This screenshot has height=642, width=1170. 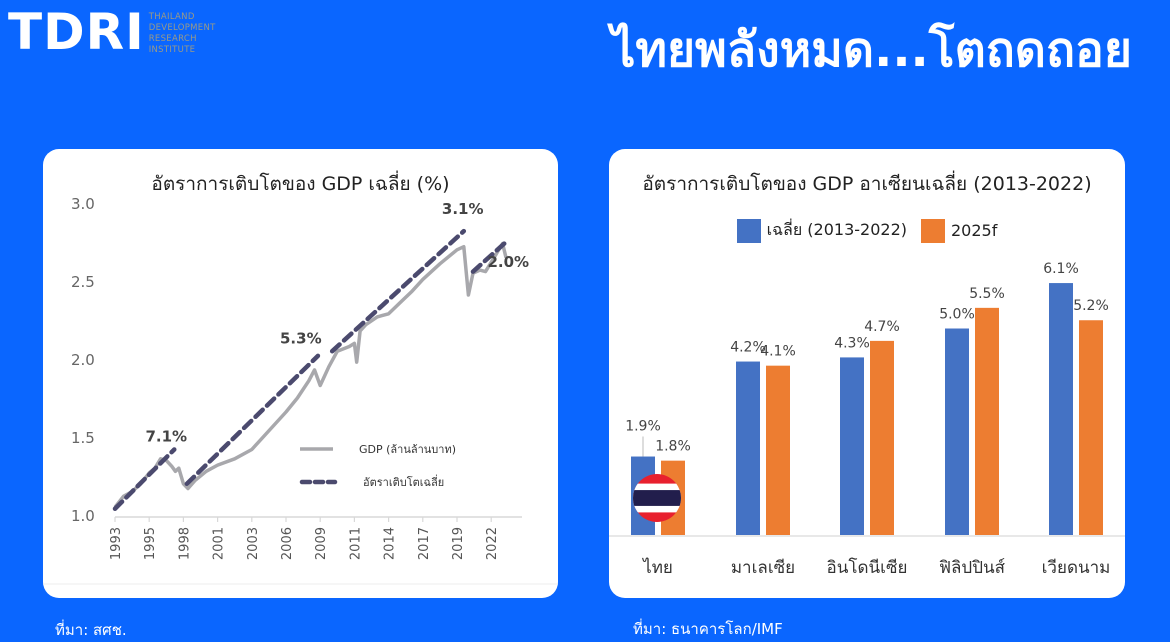 What do you see at coordinates (871, 50) in the screenshot?
I see `page-title: ไทยพลังหมด...โตถดถอย` at bounding box center [871, 50].